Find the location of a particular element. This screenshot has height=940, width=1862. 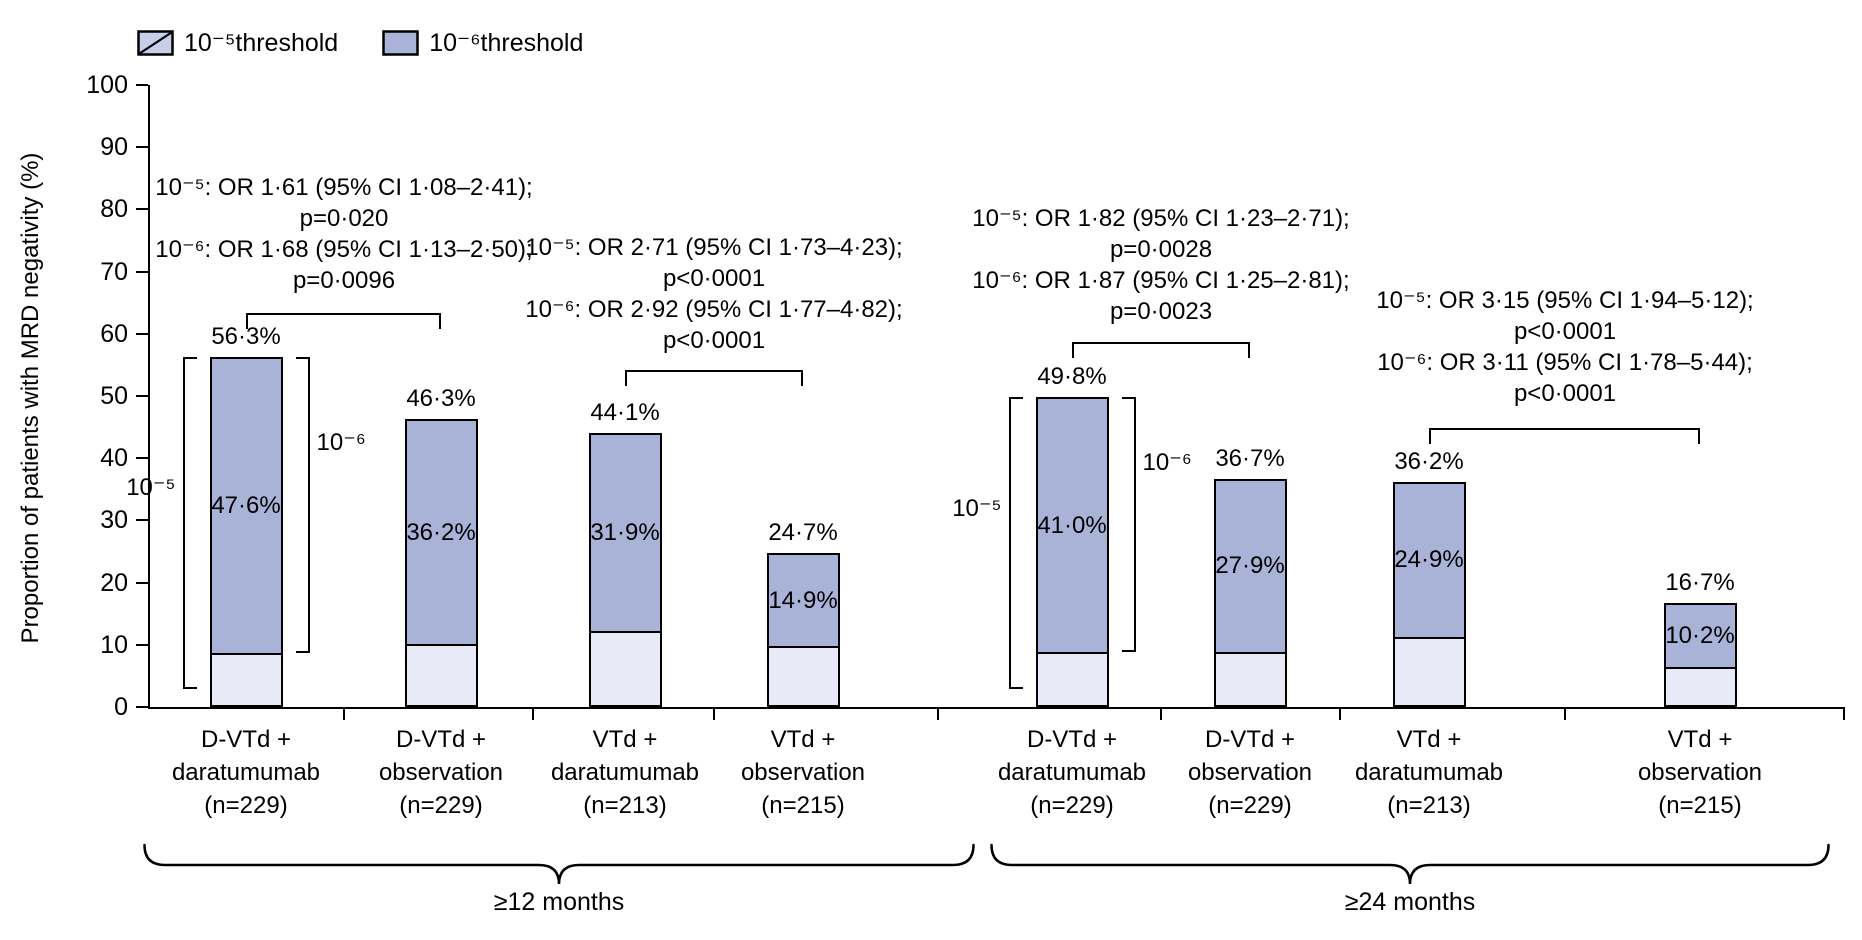

bar: 14·9% is located at coordinates (803, 630).